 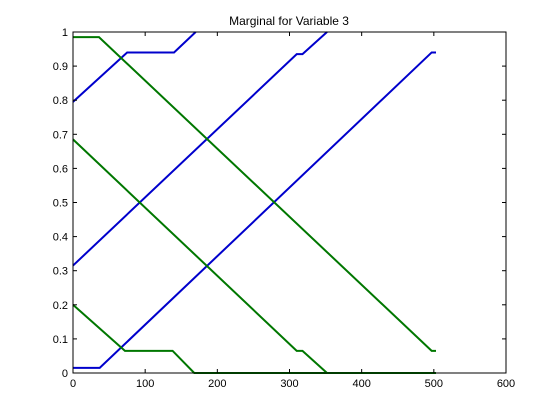 What do you see at coordinates (60, 238) in the screenshot?
I see `y-tick-label: 0.4` at bounding box center [60, 238].